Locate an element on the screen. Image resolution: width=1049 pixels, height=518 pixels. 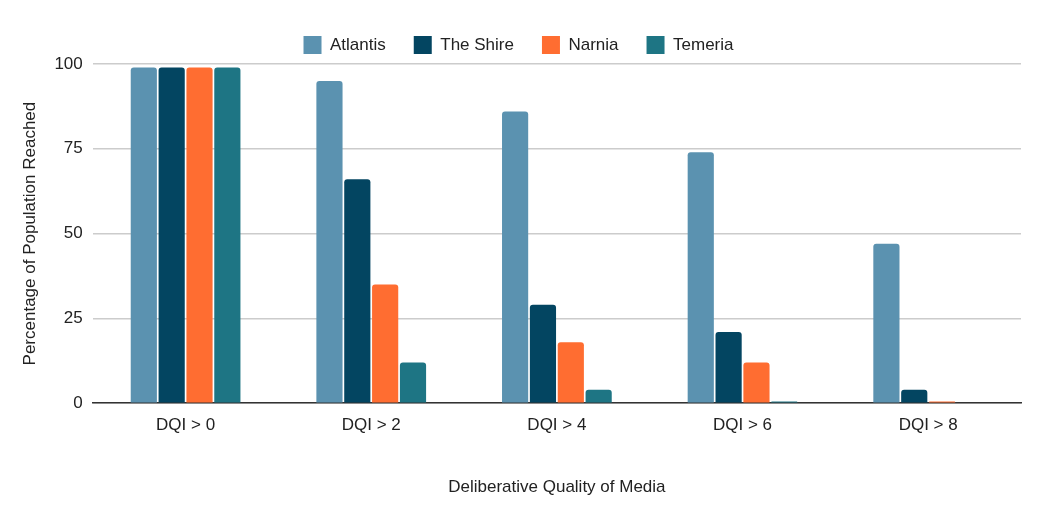
y-tick-label: 100 is located at coordinates (68, 63).